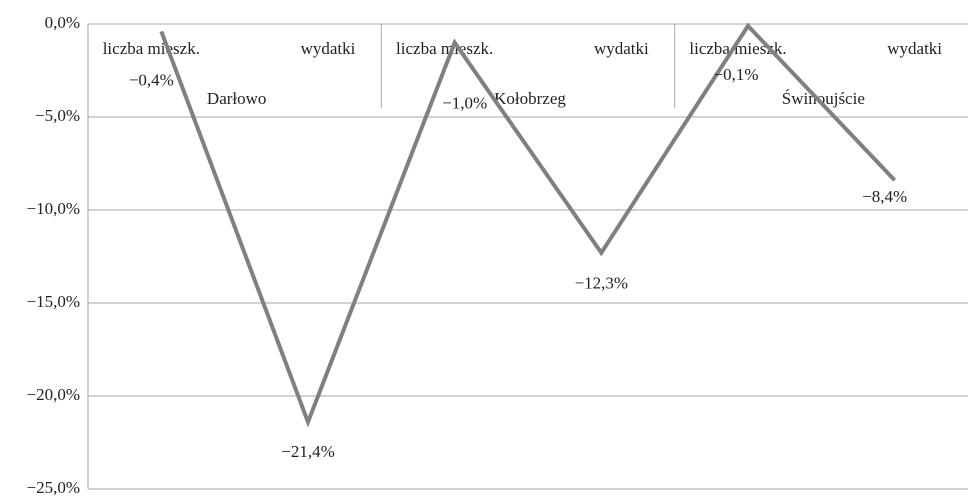  Describe the element at coordinates (530, 98) in the screenshot. I see `group-label: Kołobrzeg` at that location.